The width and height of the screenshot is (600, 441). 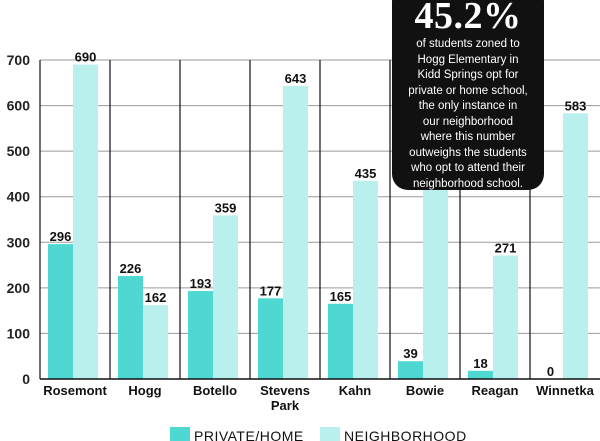 What do you see at coordinates (468, 75) in the screenshot?
I see `callout-line: Kidd Springs opt for` at bounding box center [468, 75].